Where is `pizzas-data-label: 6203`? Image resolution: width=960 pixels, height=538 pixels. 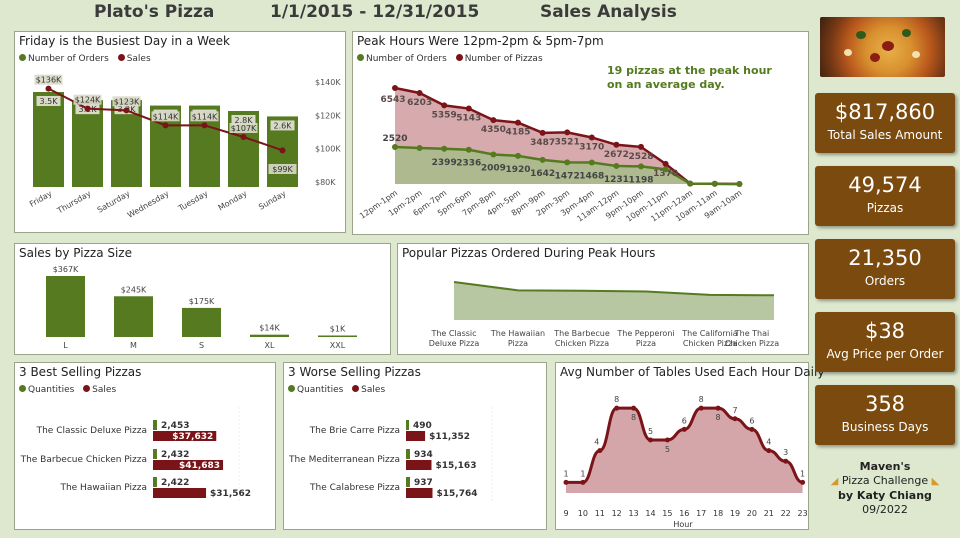
pizzas-data-label: 6203 is located at coordinates (419, 103).